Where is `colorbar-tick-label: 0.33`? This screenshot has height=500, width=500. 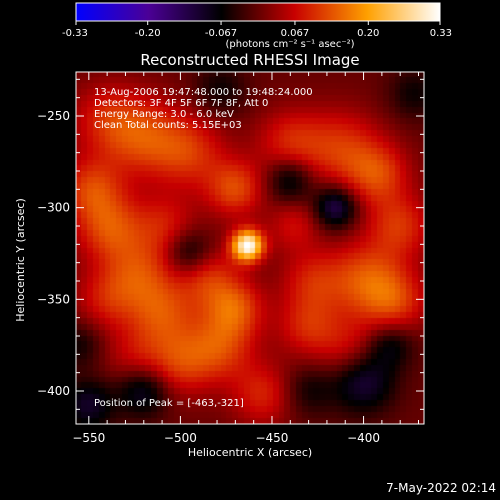
colorbar-tick-label: 0.33 is located at coordinates (441, 33).